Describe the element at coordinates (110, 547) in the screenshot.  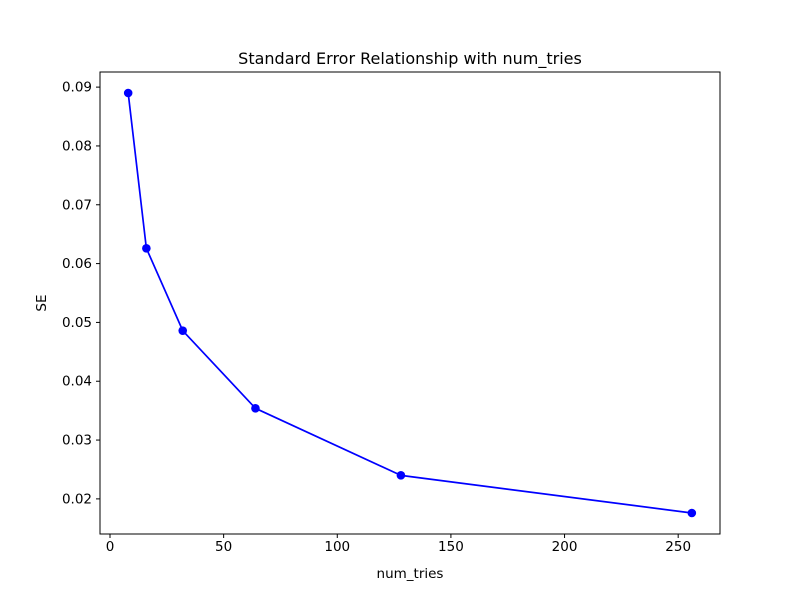
I see `x-tick-label: 0` at that location.